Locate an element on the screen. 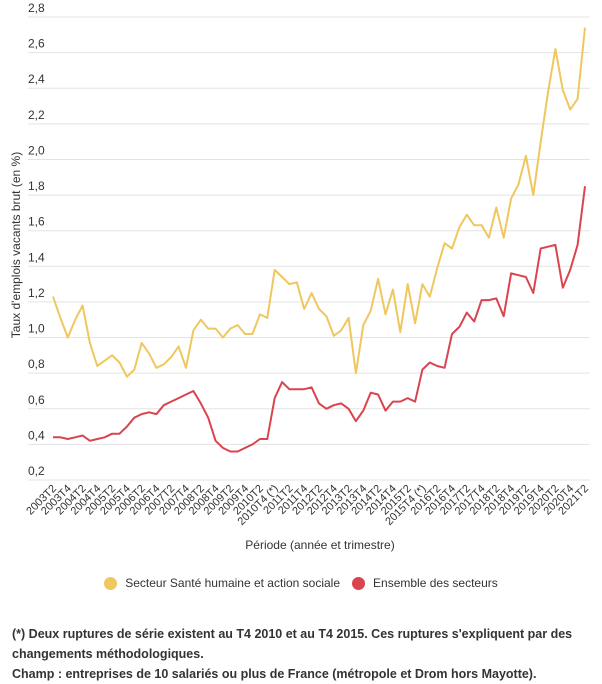 Image resolution: width=602 pixels, height=684 pixels. legend-item-sante: Secteur Santé humaine et action sociale is located at coordinates (222, 583).